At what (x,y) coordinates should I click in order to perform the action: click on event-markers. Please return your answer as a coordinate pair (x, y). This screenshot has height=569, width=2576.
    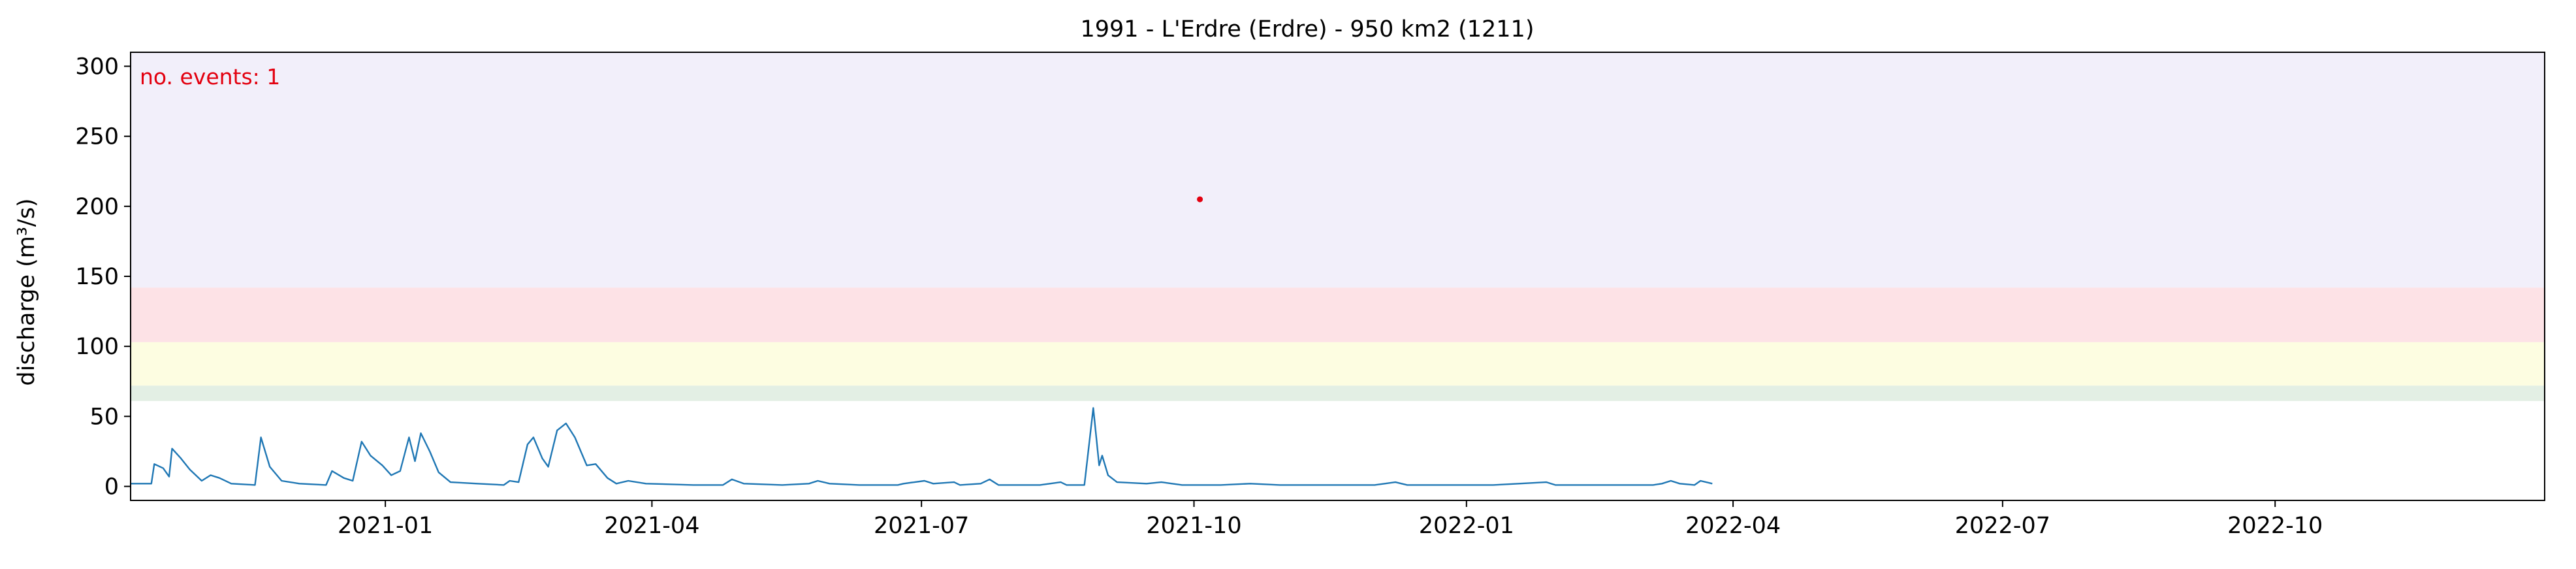
    Looking at the image, I should click on (1200, 199).